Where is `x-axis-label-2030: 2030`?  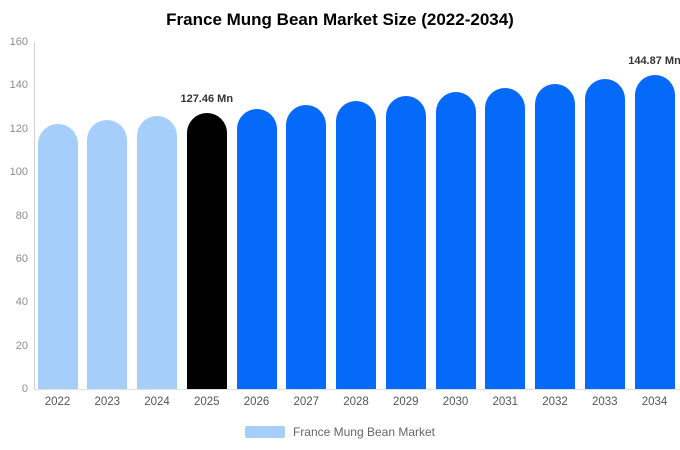 x-axis-label-2030: 2030 is located at coordinates (455, 402).